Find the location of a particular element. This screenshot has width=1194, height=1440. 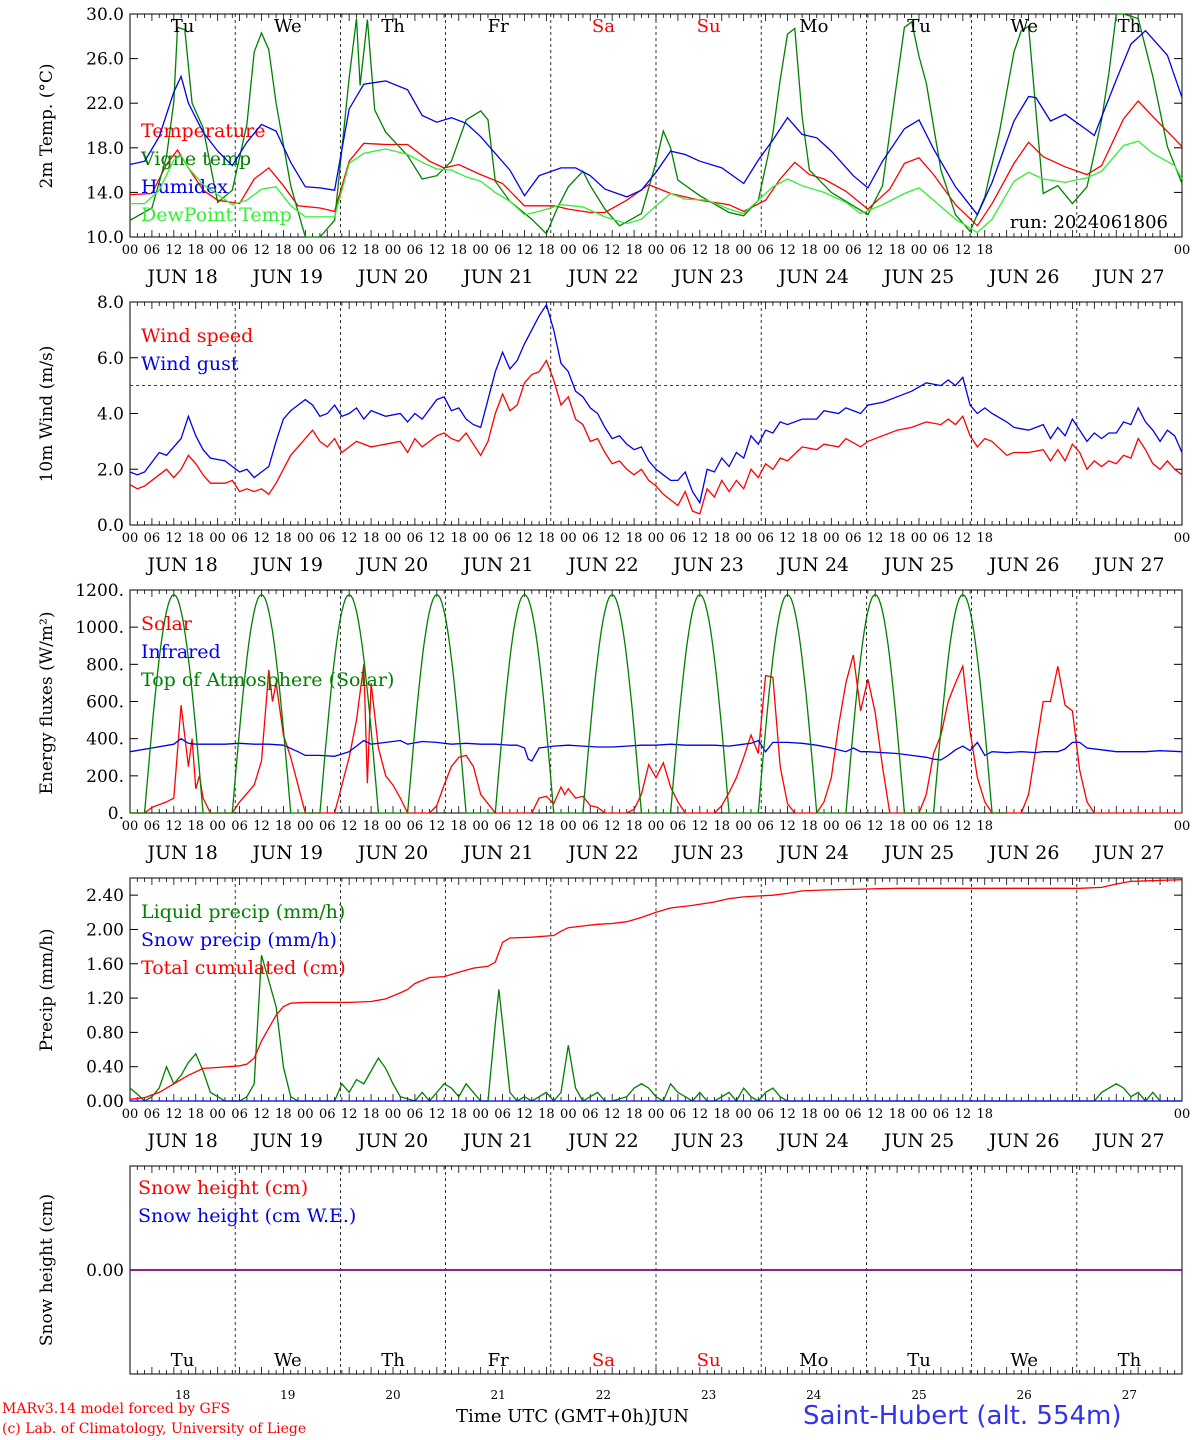

weekday-label: Sa is located at coordinates (603, 1360).